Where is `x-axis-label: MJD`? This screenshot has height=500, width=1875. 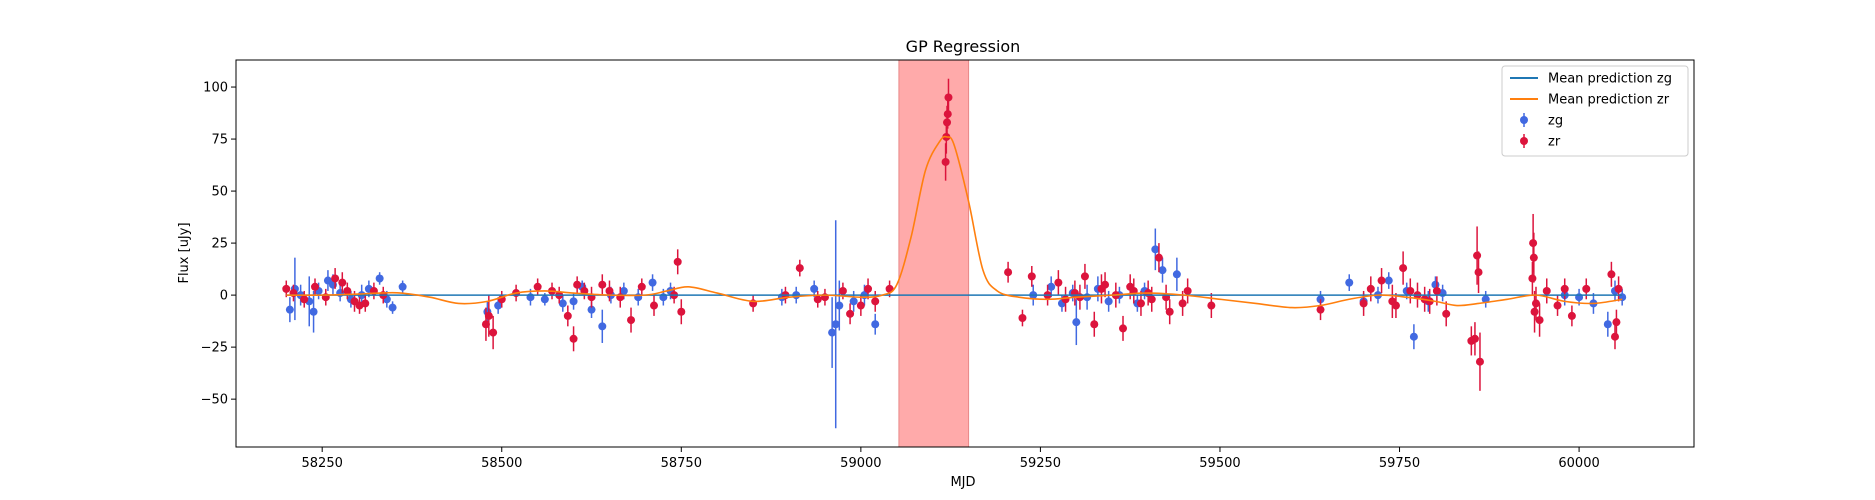
x-axis-label: MJD is located at coordinates (962, 482).